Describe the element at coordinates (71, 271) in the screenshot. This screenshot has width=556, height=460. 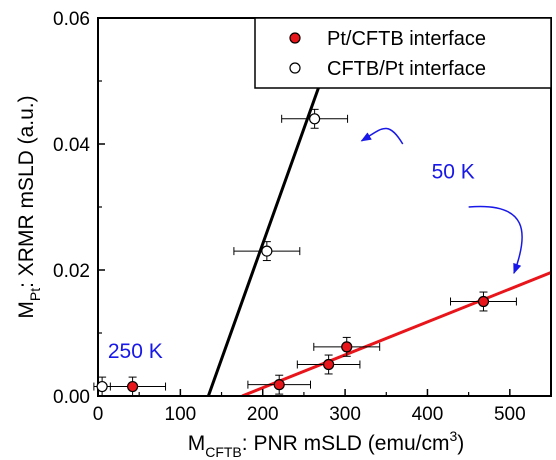
I see `y-tick-label: 0.02` at that location.